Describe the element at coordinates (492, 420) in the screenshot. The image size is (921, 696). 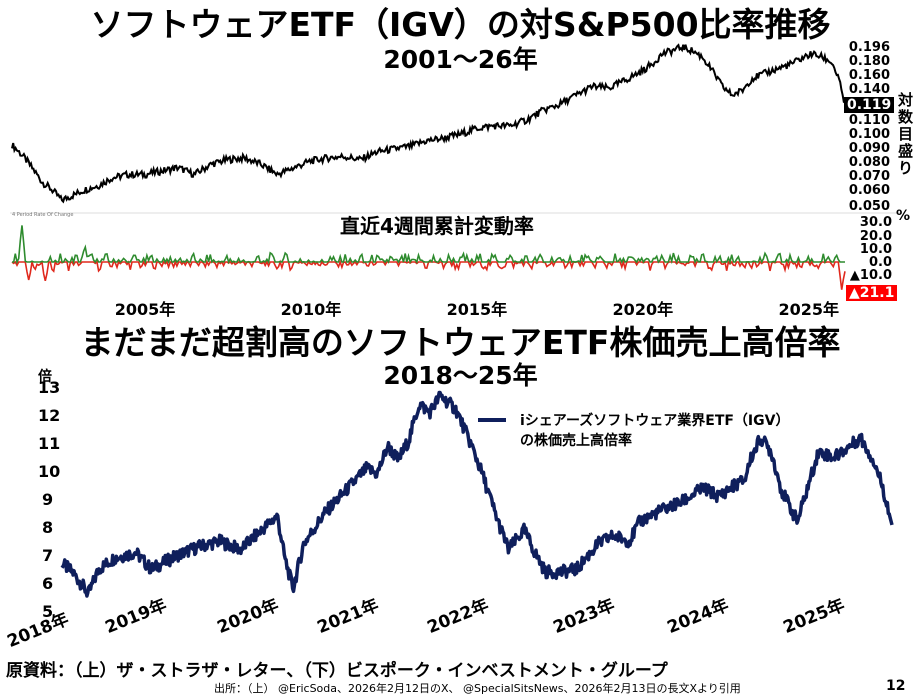
I see `legend-swatch` at that location.